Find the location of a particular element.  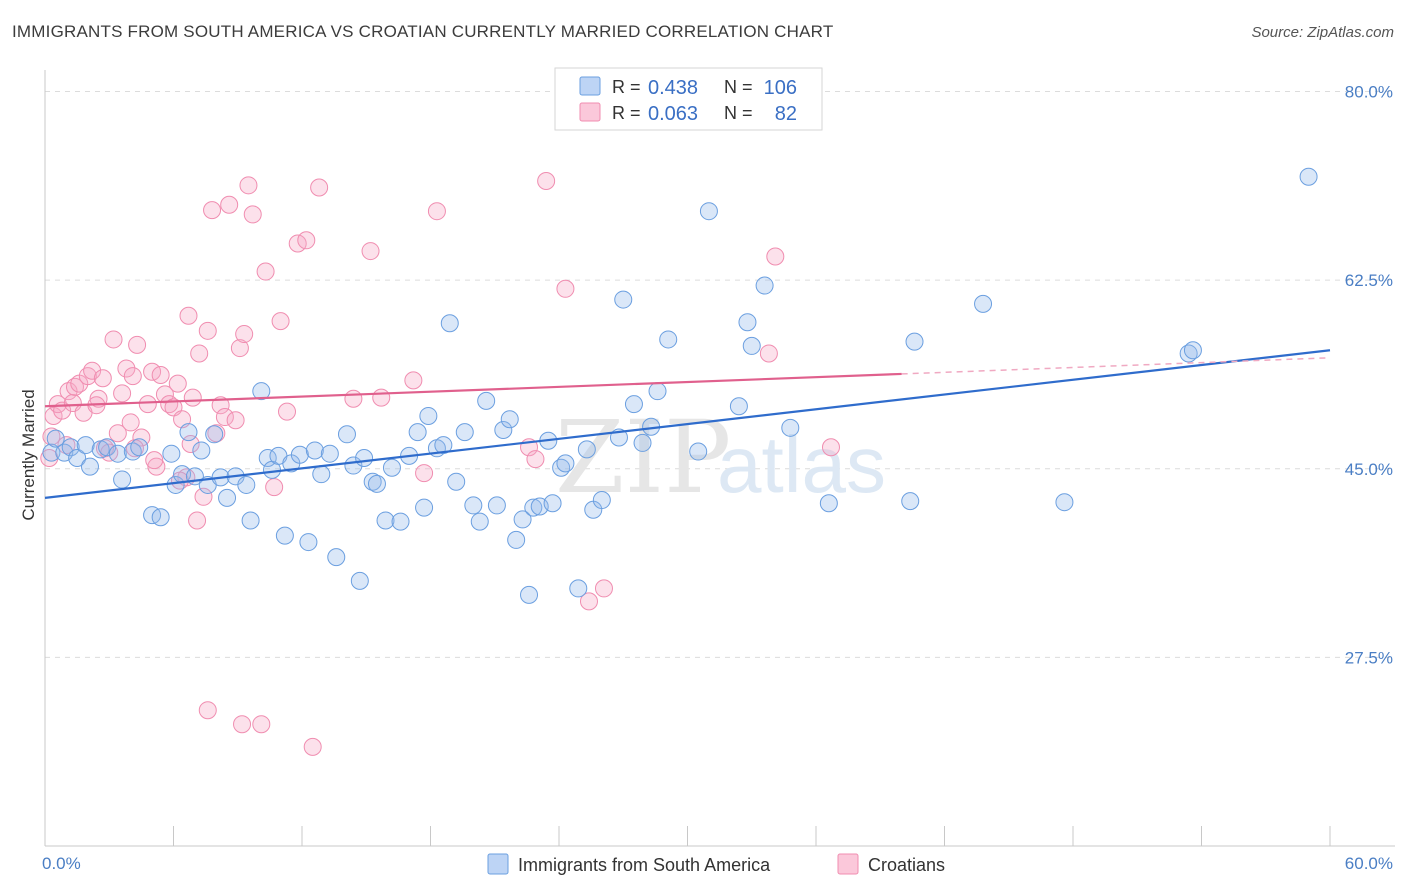

y-tick-label-3: 80.0% is located at coordinates (1369, 92).